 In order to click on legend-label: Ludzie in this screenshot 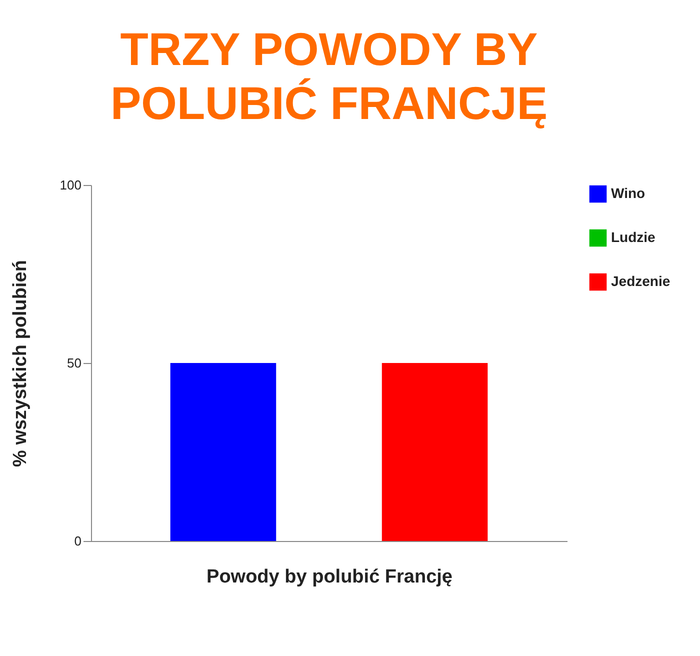, I will do `click(633, 237)`.